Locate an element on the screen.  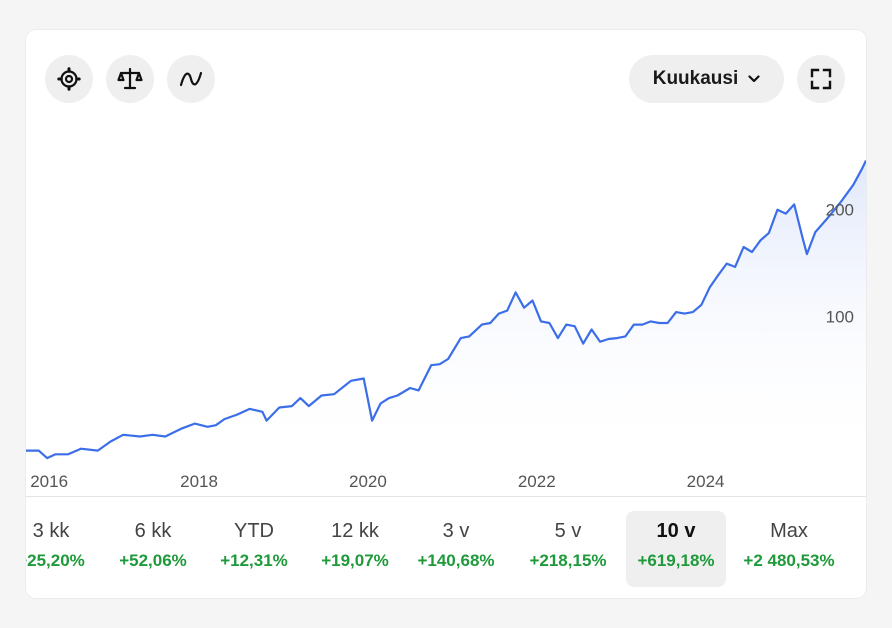
expand-icon is located at coordinates (821, 79).